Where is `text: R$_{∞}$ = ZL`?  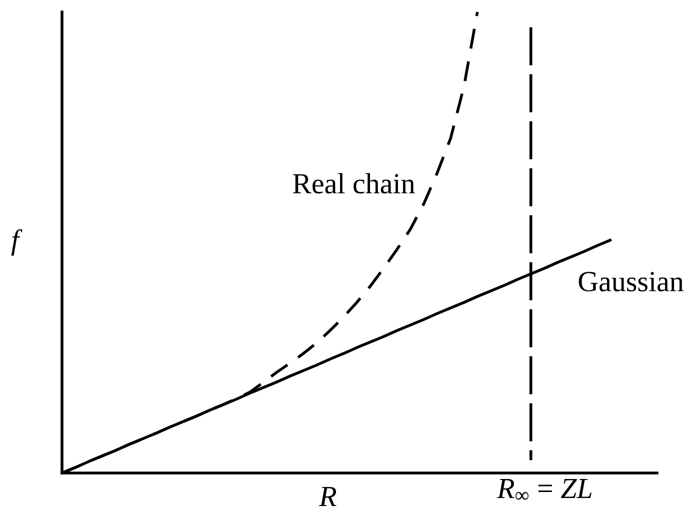 text: R$_{∞}$ = ZL is located at coordinates (544, 489).